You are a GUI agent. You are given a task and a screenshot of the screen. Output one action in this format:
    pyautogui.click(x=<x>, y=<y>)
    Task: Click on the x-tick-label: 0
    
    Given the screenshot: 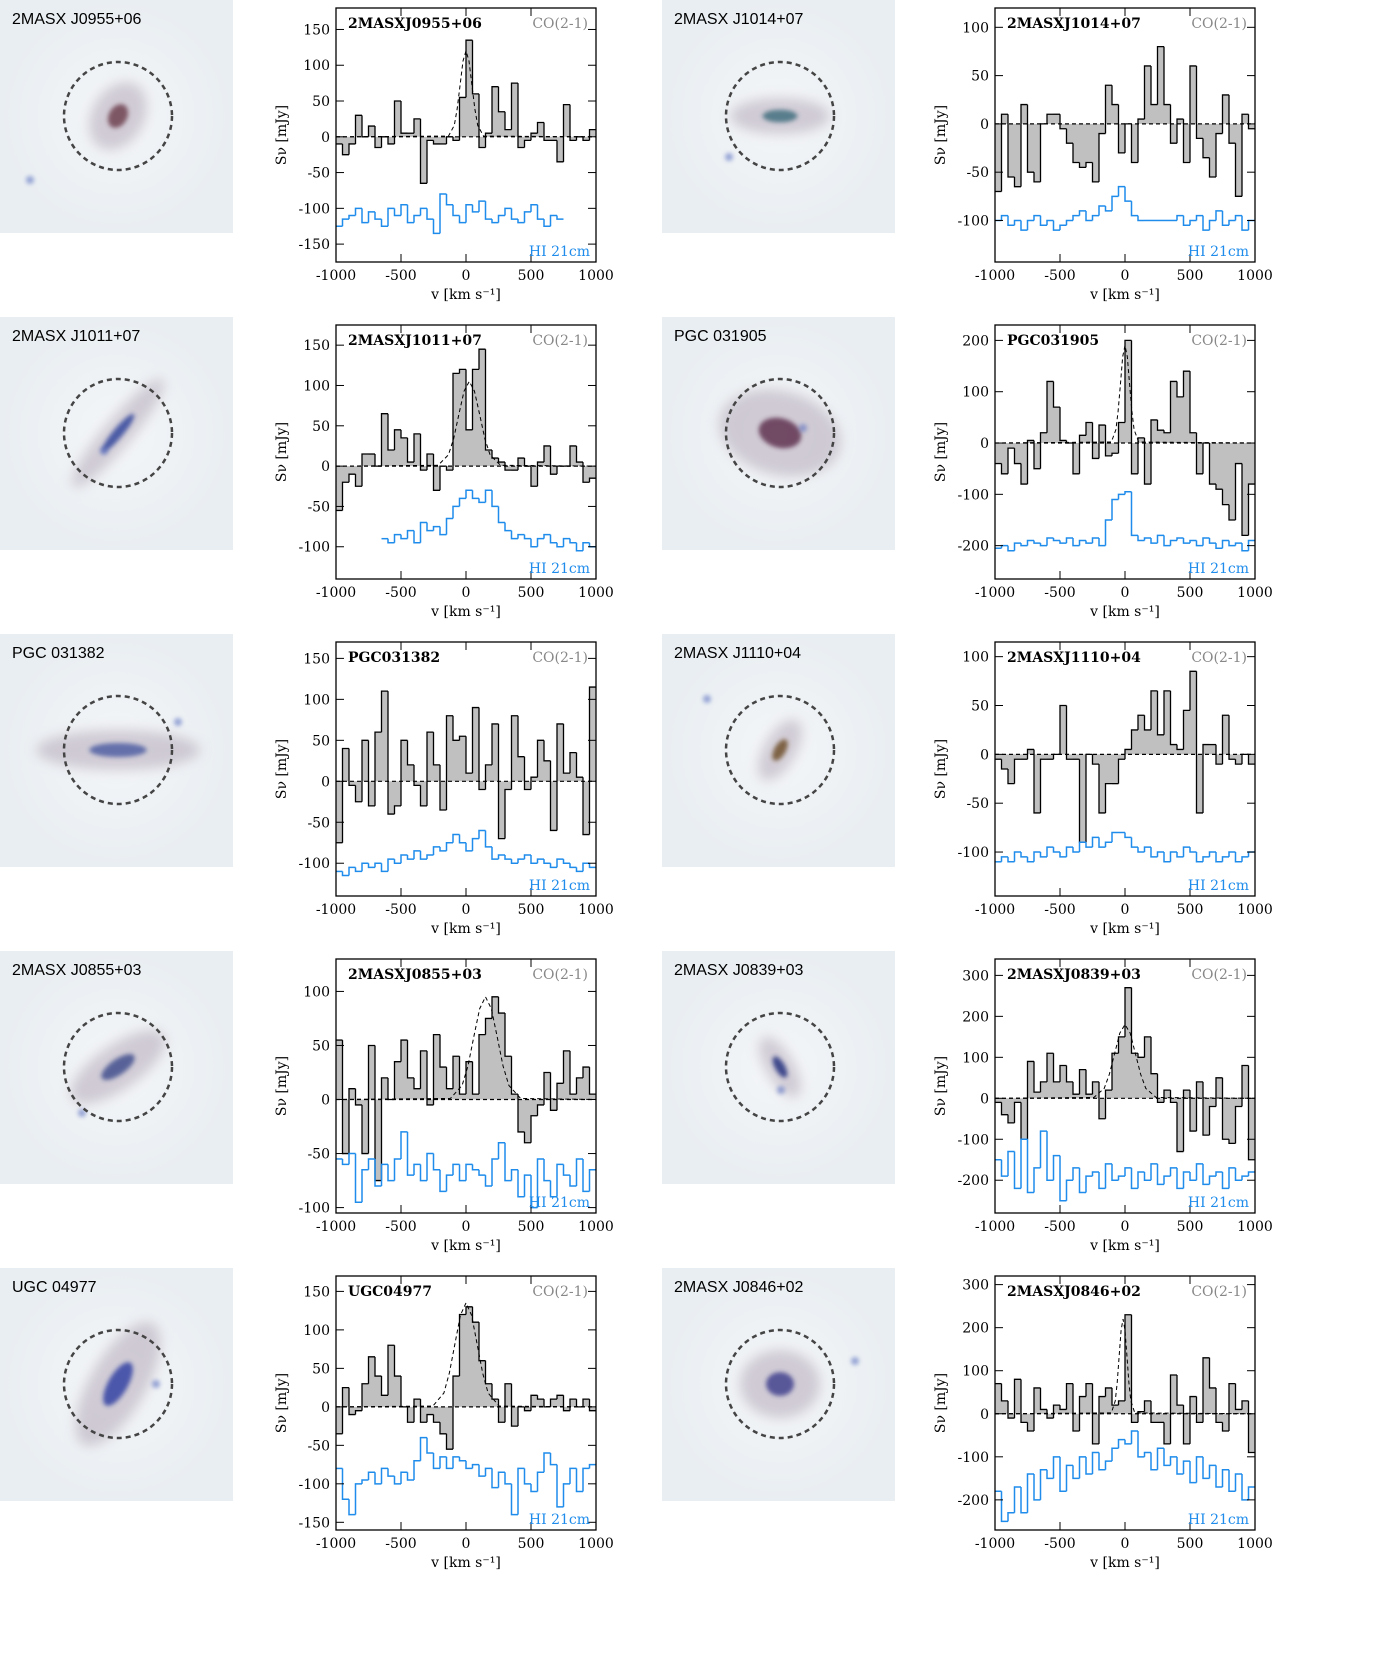 What is the action you would take?
    pyautogui.click(x=1125, y=1544)
    